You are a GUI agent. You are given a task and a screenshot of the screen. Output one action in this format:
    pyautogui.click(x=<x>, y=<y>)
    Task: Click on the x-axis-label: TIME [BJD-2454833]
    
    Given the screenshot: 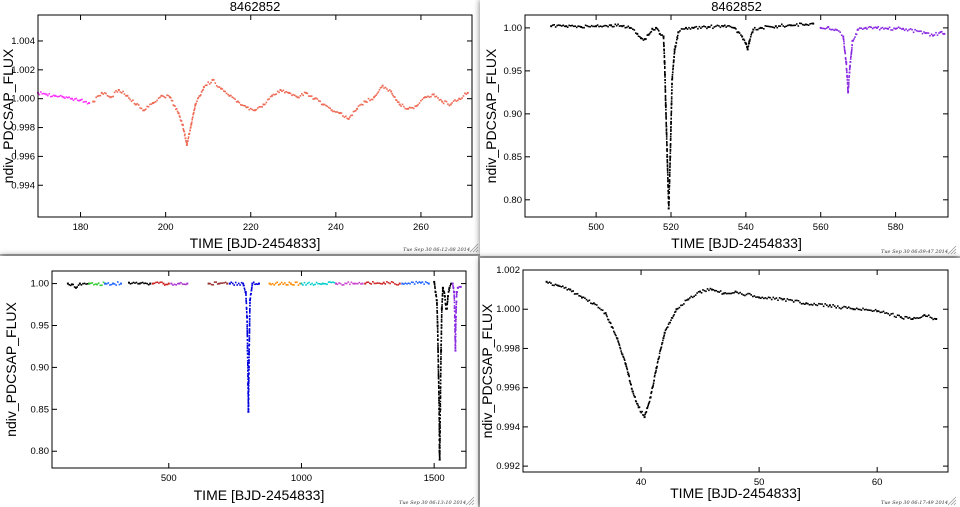 What is the action you would take?
    pyautogui.click(x=735, y=493)
    